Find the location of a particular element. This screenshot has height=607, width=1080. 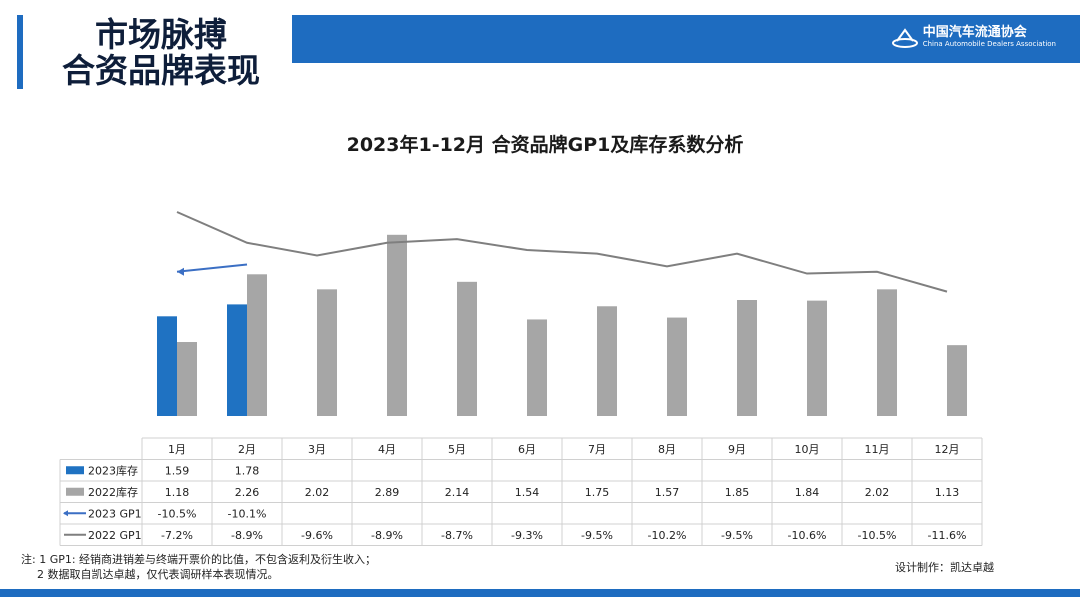

header-bar is located at coordinates (686, 39).